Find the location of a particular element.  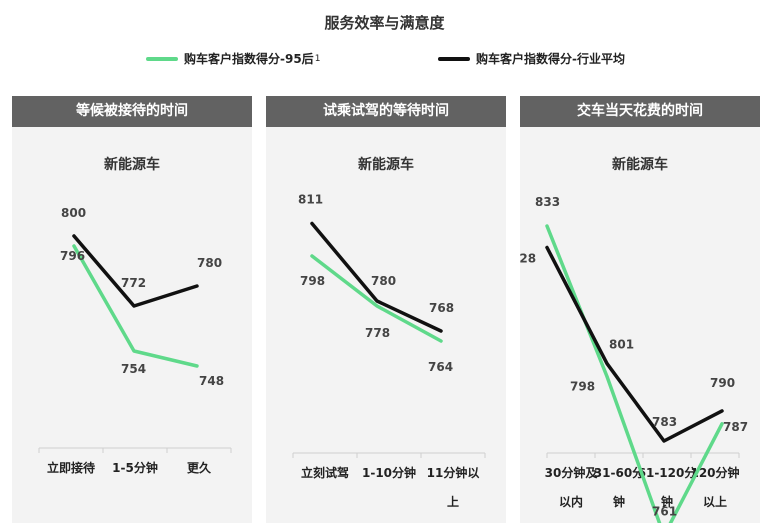

legend-swatch-young is located at coordinates (162, 58).